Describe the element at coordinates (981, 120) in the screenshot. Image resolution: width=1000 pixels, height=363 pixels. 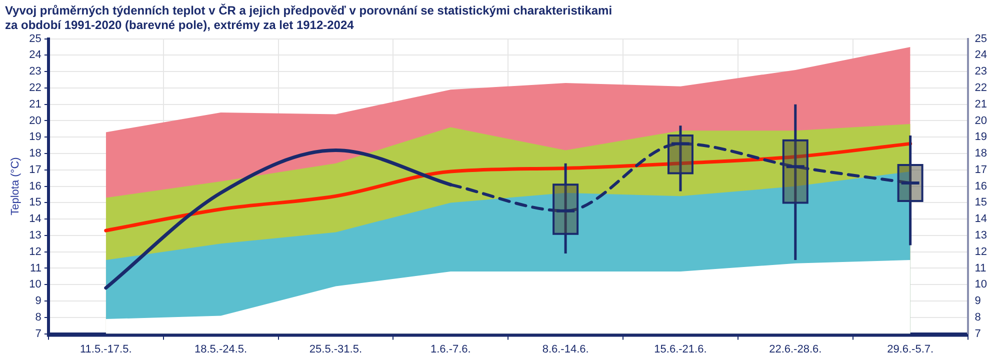
I see `y2-tick-label: 20` at that location.